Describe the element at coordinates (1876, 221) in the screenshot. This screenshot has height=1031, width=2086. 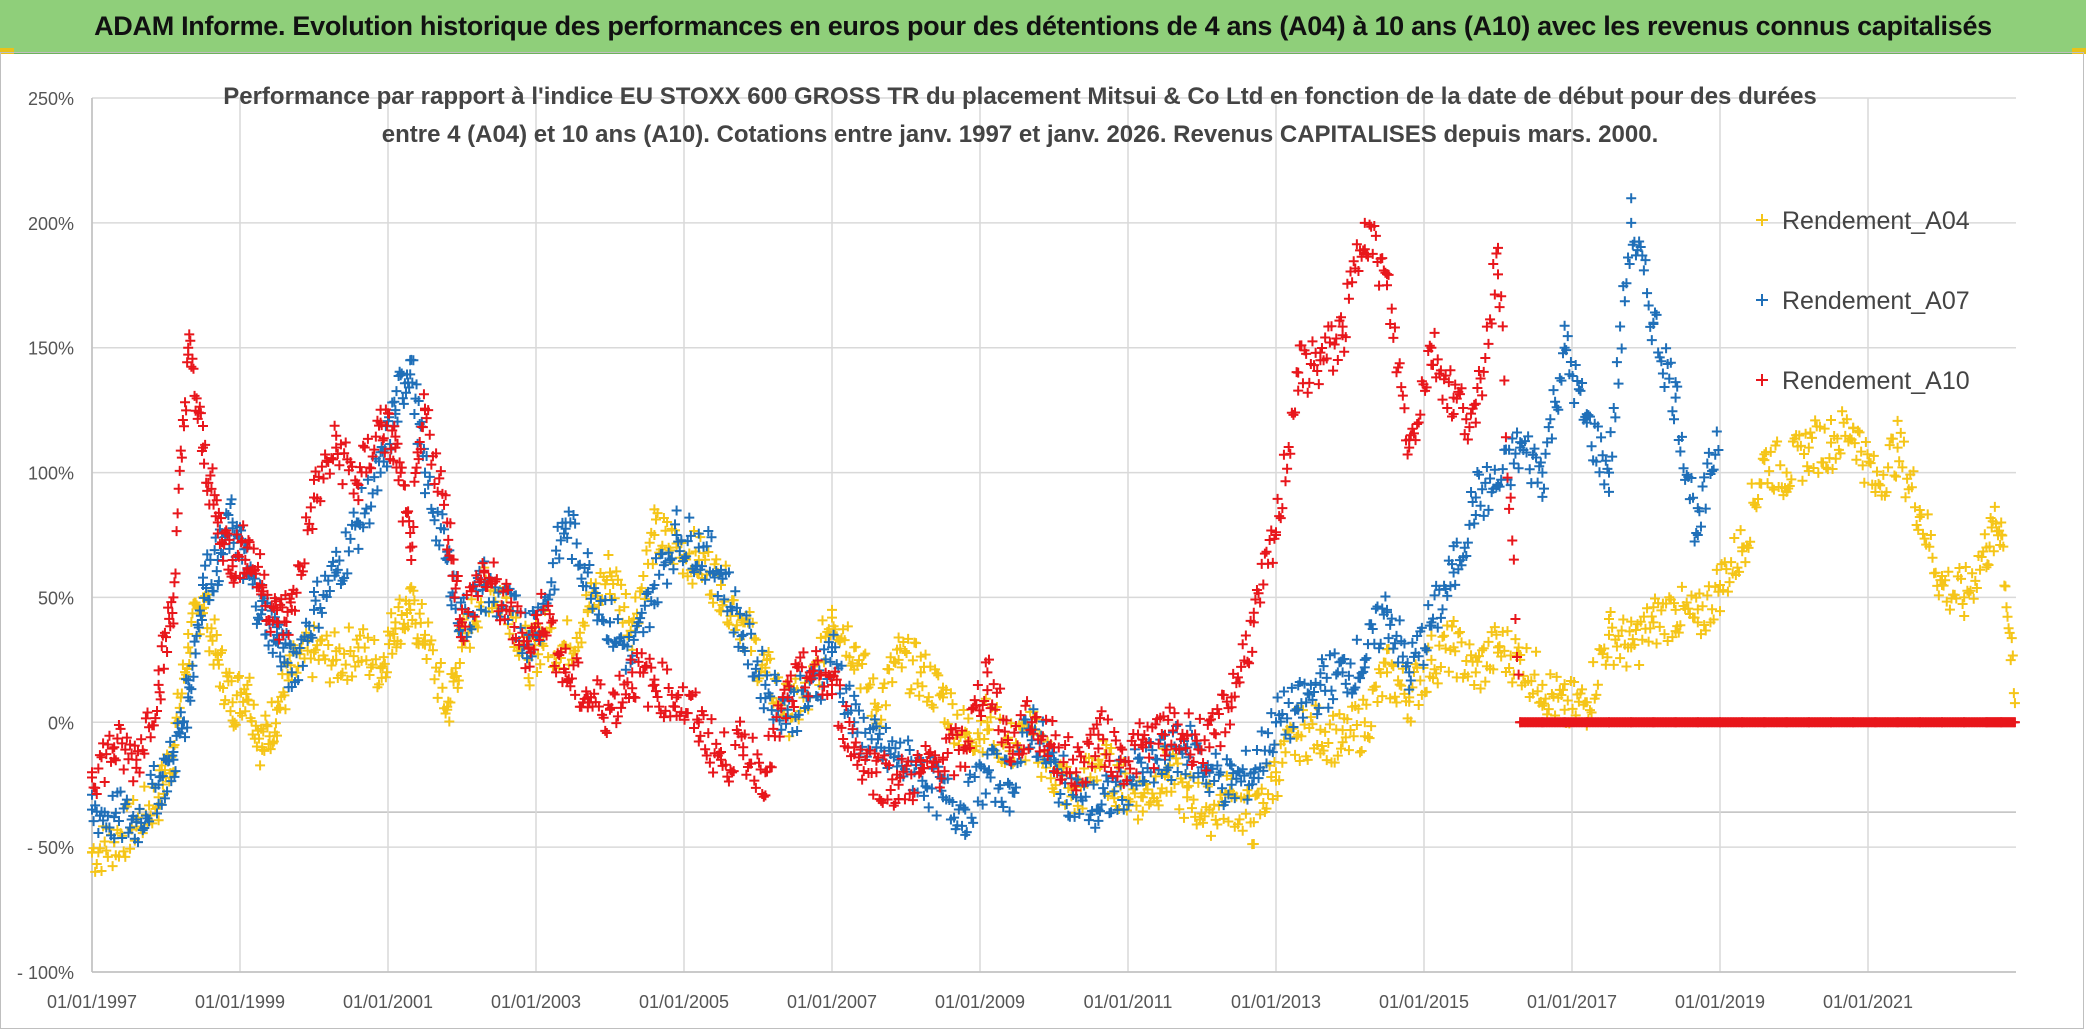
I see `legend-label: Rendement_A04` at that location.